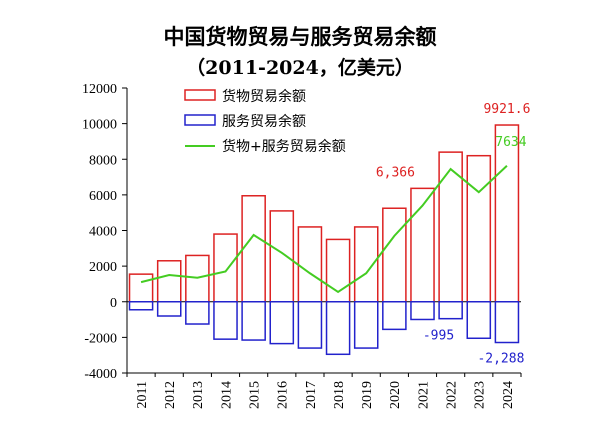  What do you see at coordinates (264, 121) in the screenshot?
I see `legend-label: 服务贸易余额` at bounding box center [264, 121].